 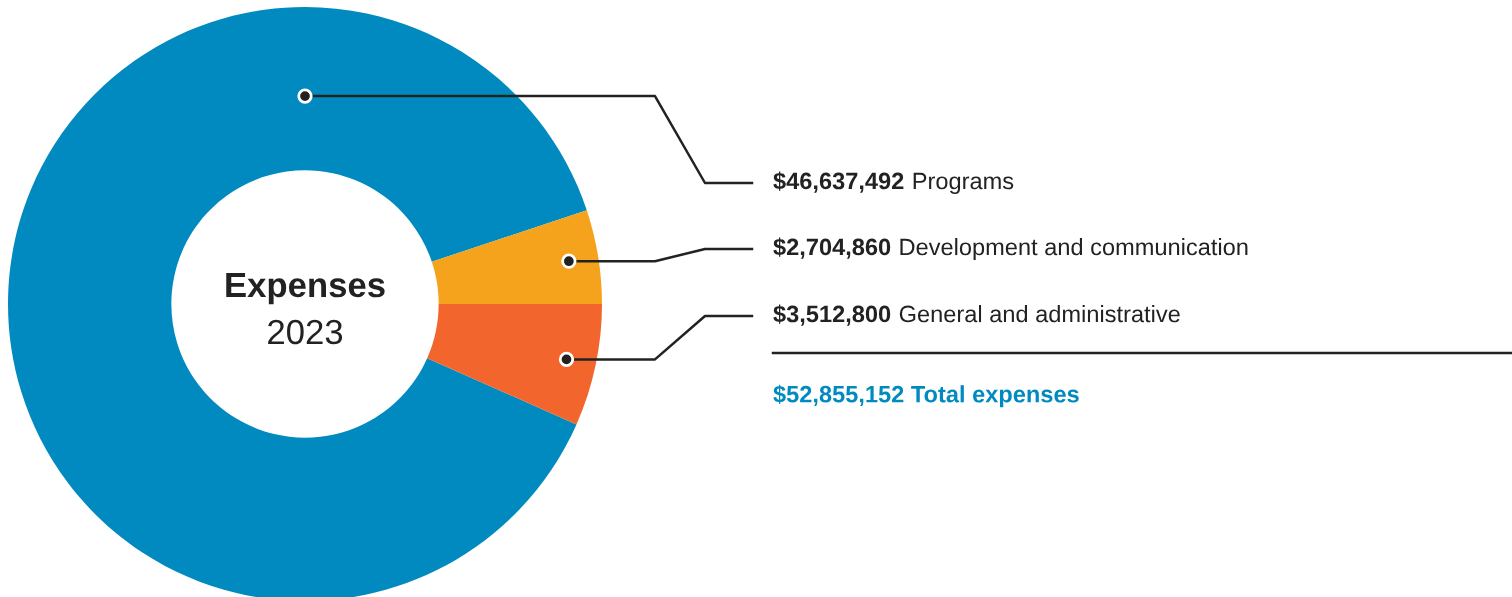 What do you see at coordinates (1074, 248) in the screenshot?
I see `slice-label: Development and communication` at bounding box center [1074, 248].